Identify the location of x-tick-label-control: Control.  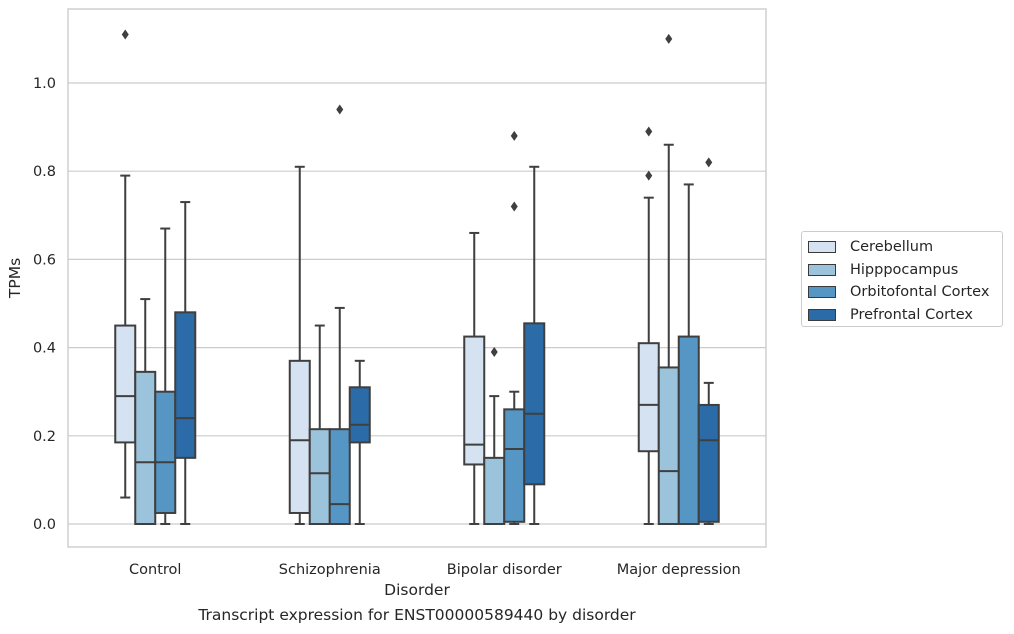
(155, 570).